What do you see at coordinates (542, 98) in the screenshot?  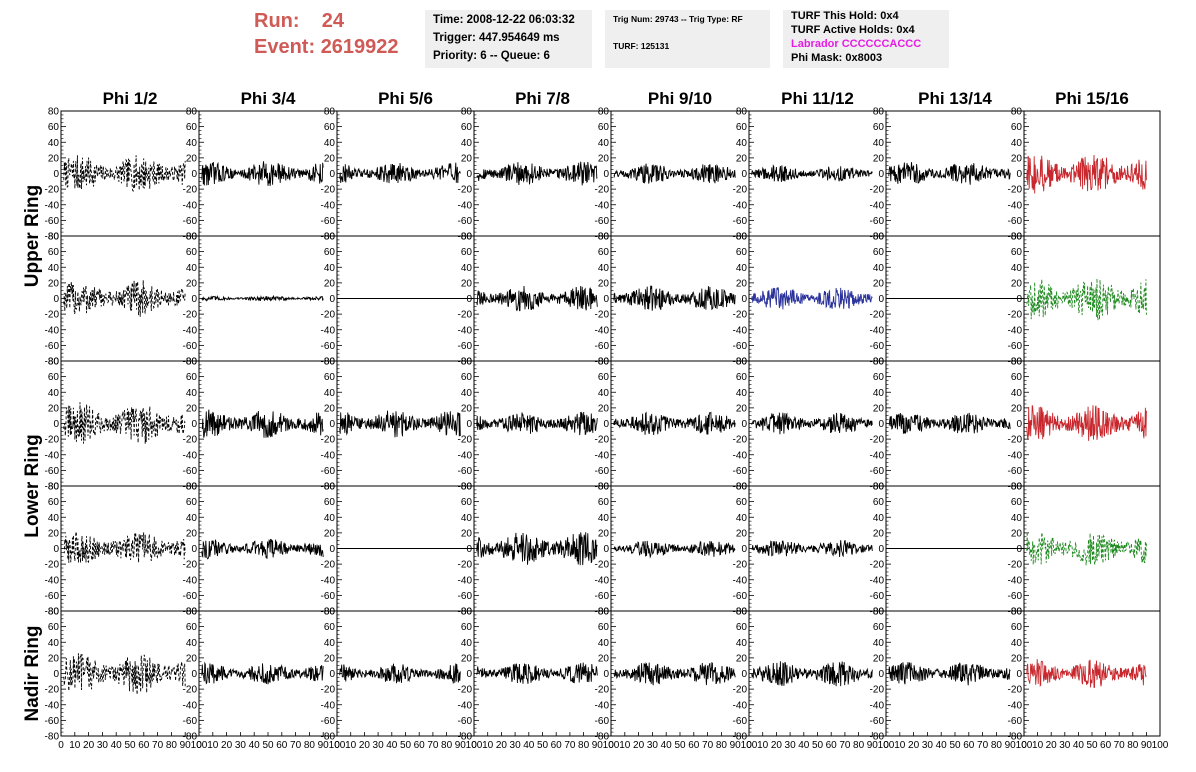 I see `column-header: Phi 7/8` at bounding box center [542, 98].